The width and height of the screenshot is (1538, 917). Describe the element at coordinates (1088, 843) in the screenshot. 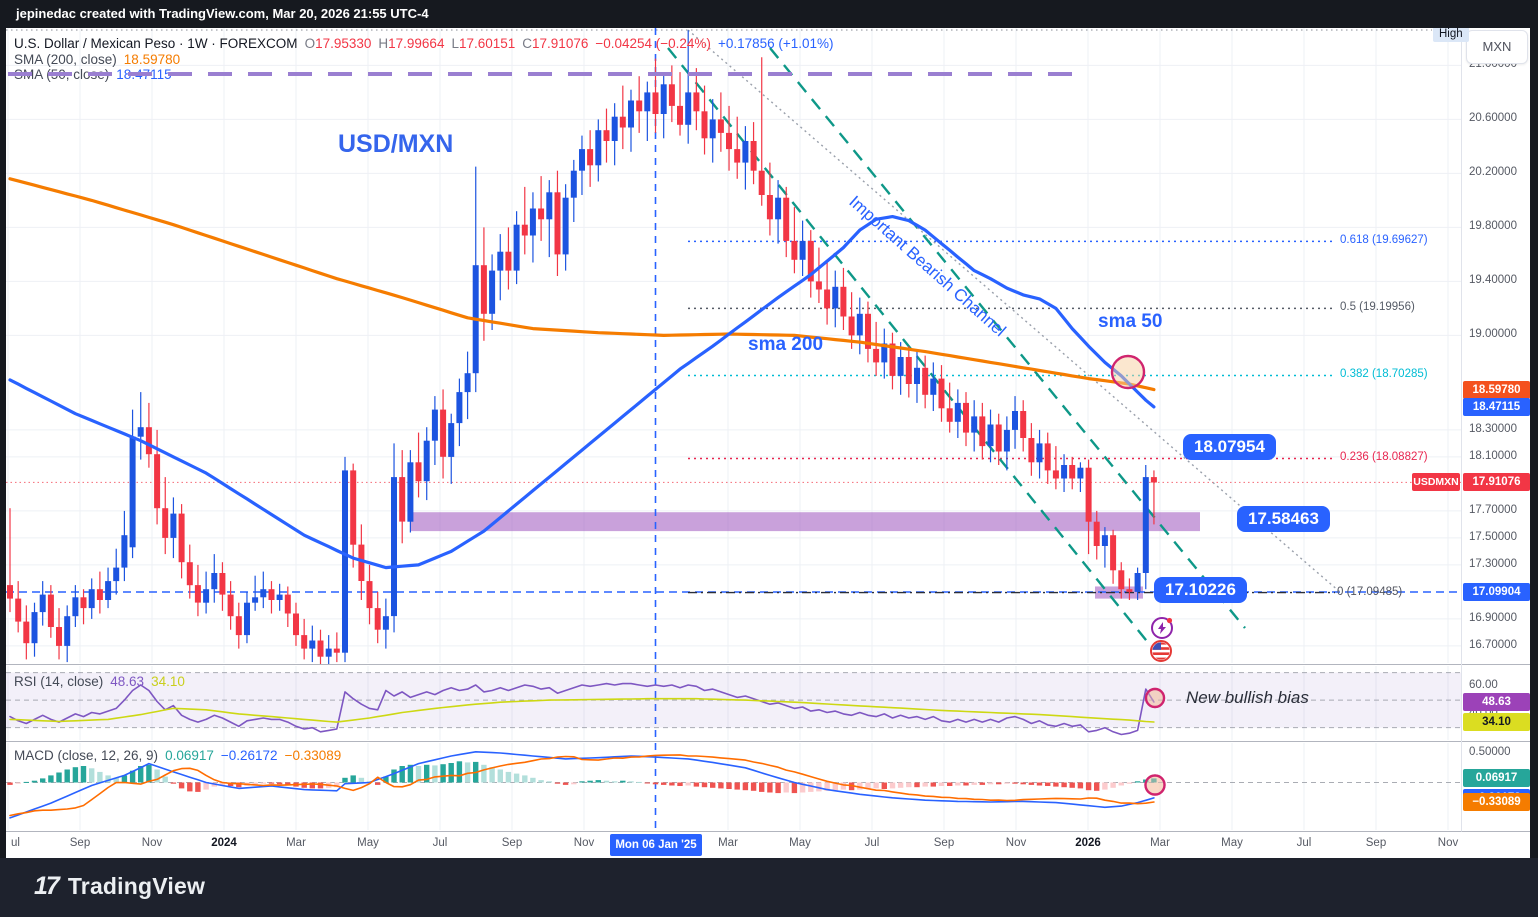

I see `time-tick: 2026` at that location.